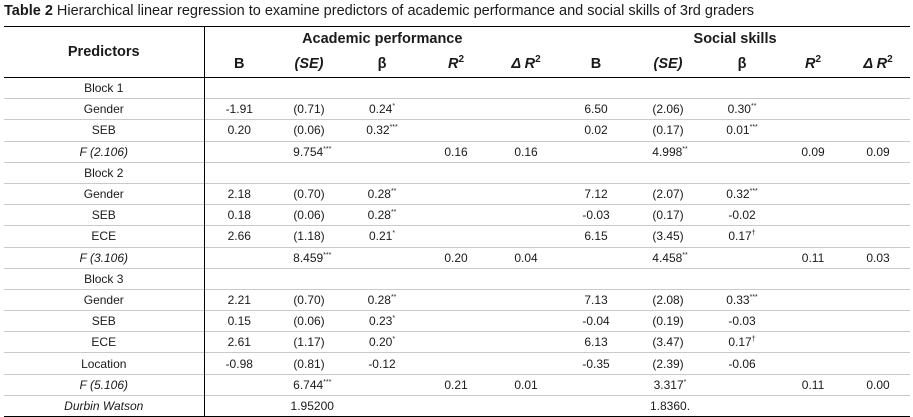 The height and width of the screenshot is (417, 913). What do you see at coordinates (457, 88) in the screenshot?
I see `block-row: Block 1` at bounding box center [457, 88].